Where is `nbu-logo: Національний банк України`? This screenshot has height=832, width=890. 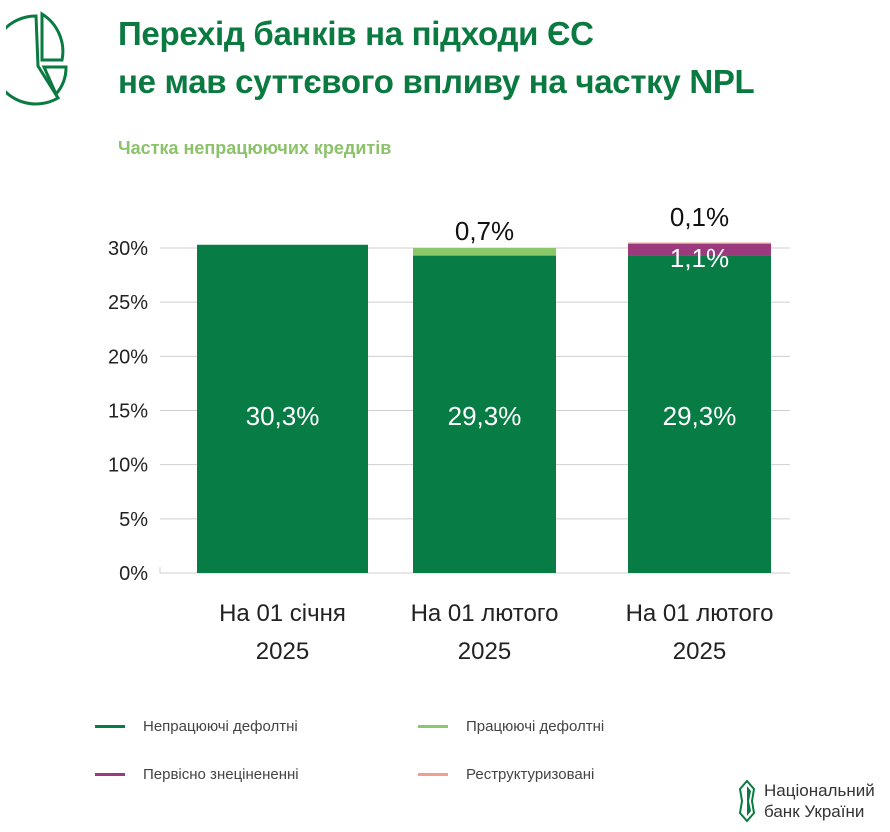
nbu-logo: Національний банк України is located at coordinates (806, 801).